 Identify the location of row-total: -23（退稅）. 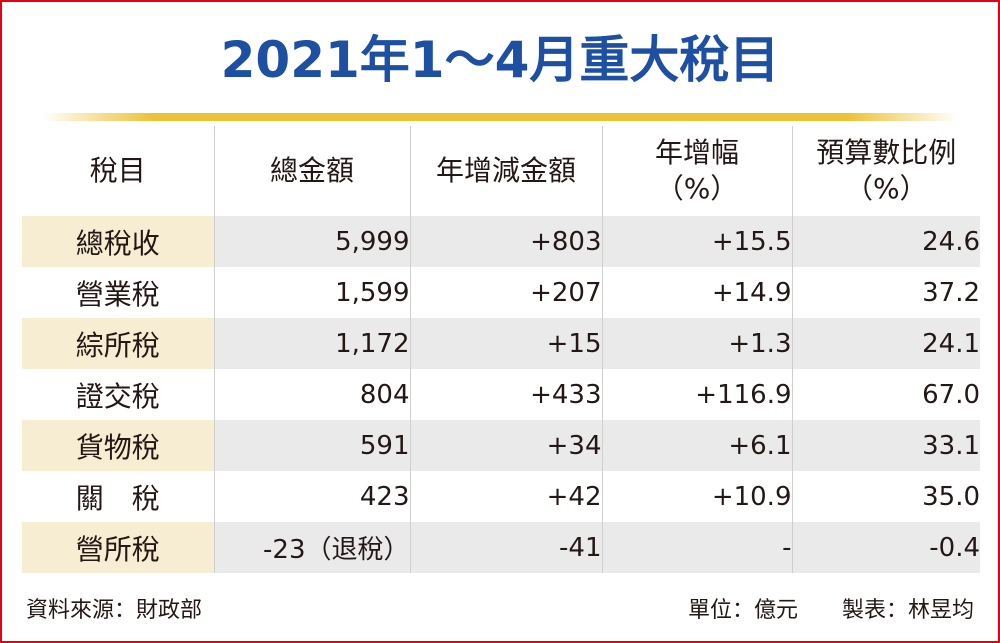
(311, 547).